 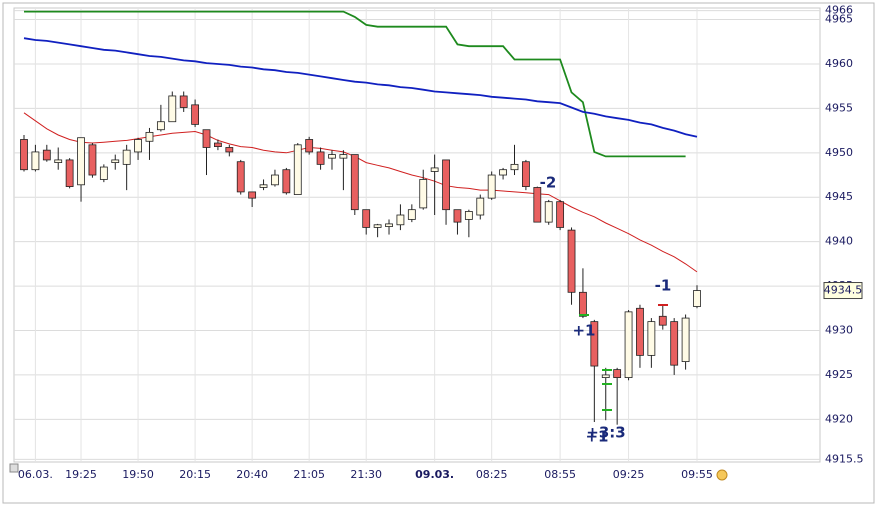 What do you see at coordinates (81, 474) in the screenshot?
I see `x-tick-label: 19:25` at bounding box center [81, 474].